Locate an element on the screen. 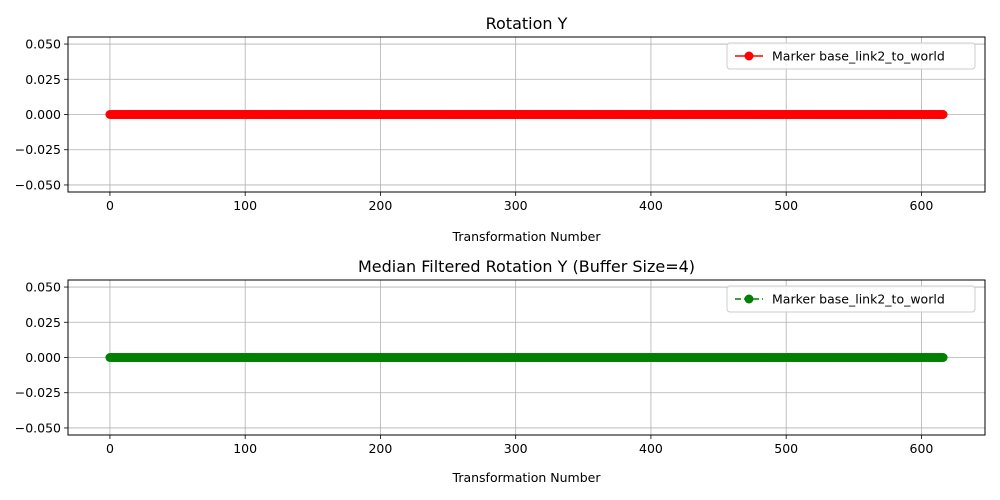  chart-title: Rotation Y is located at coordinates (527, 23).